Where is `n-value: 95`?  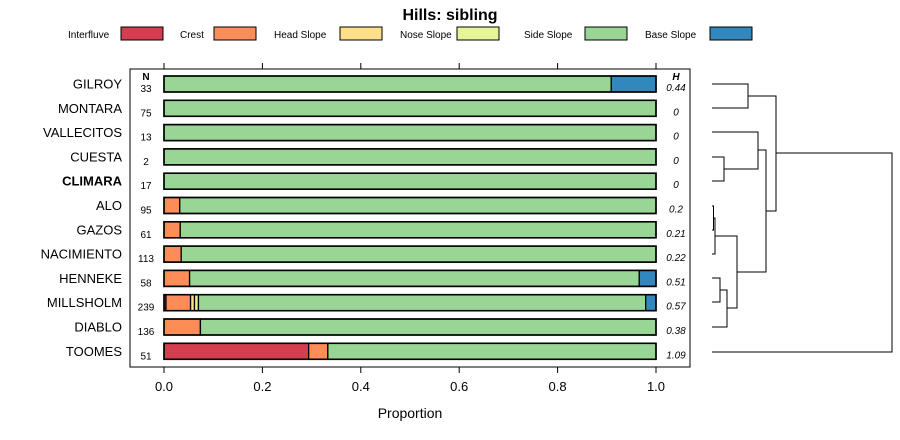
n-value: 95 is located at coordinates (146, 211).